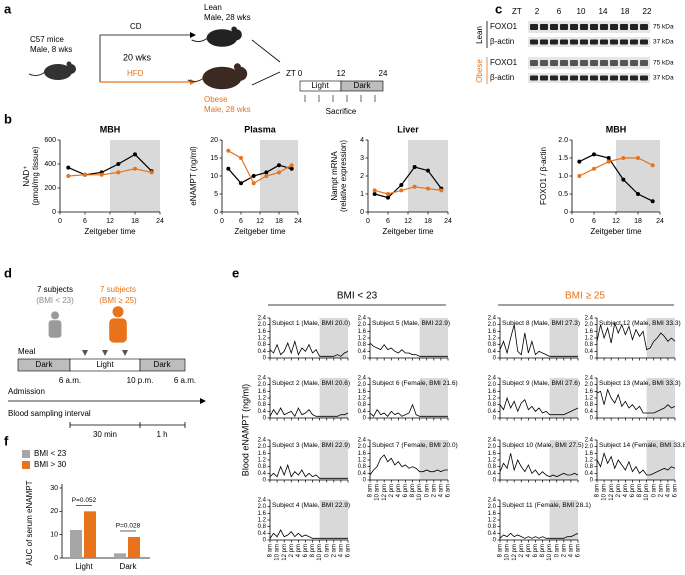 Image resolution: width=685 pixels, height=575 pixels. What do you see at coordinates (50, 164) in the screenshot?
I see `y-tick-label: 400` at bounding box center [50, 164].